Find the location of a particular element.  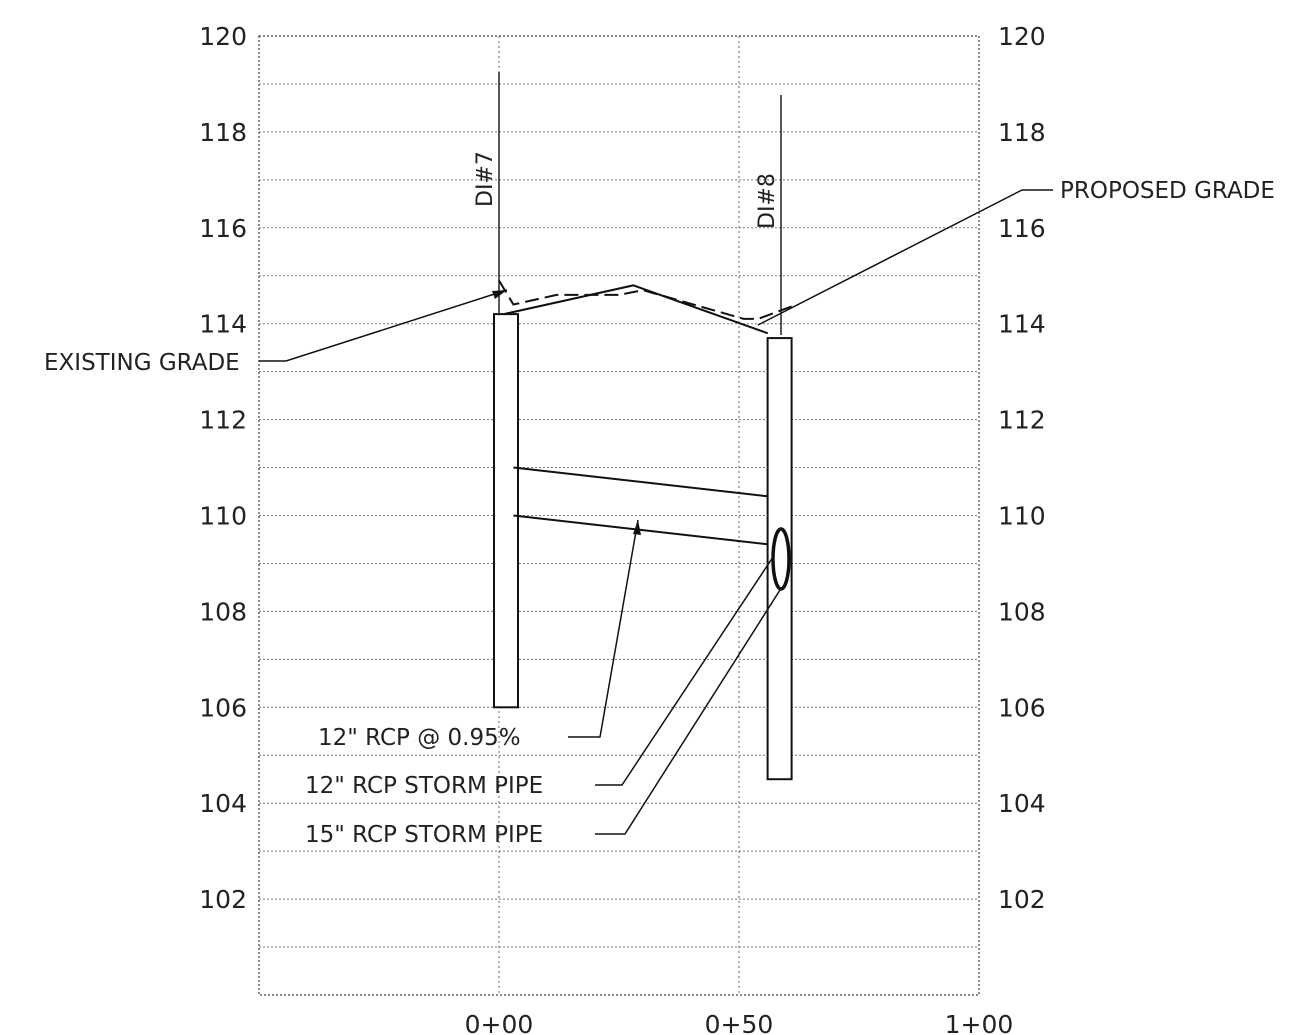

storm-pipe-15-leader is located at coordinates (688, 712).